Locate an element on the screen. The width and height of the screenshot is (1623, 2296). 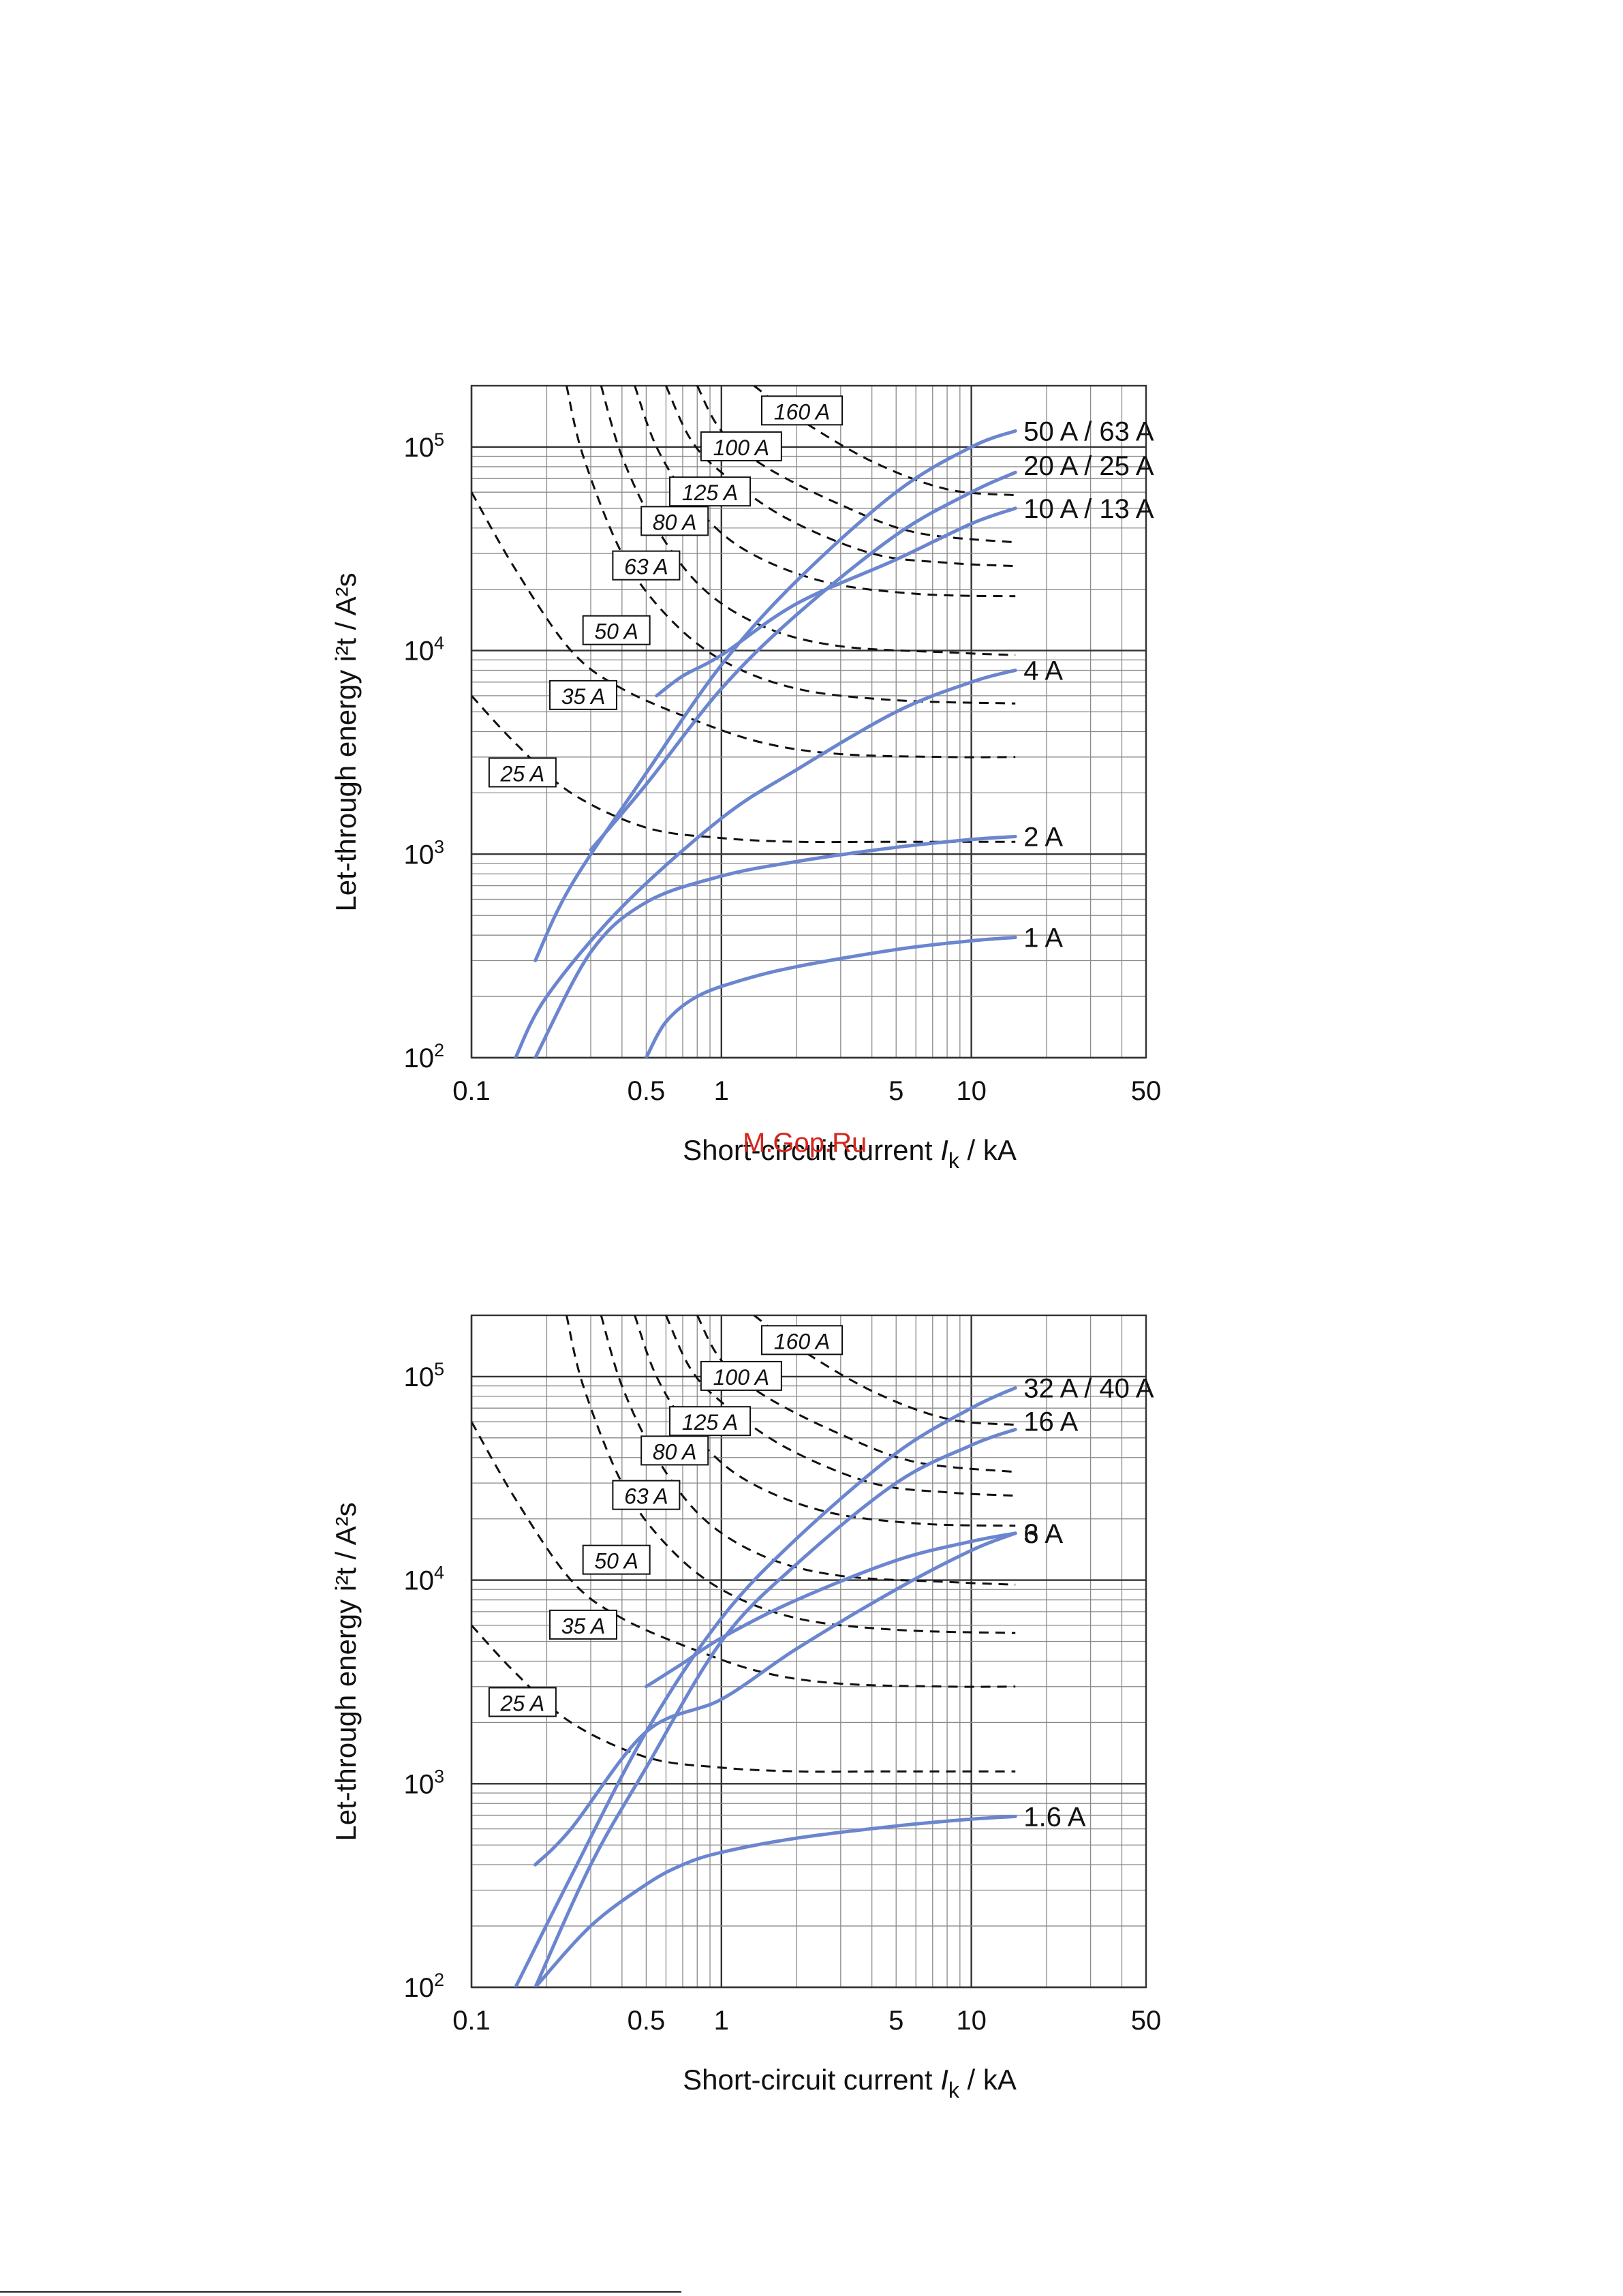
series-label: 20 A / 25 A is located at coordinates (1088, 466).